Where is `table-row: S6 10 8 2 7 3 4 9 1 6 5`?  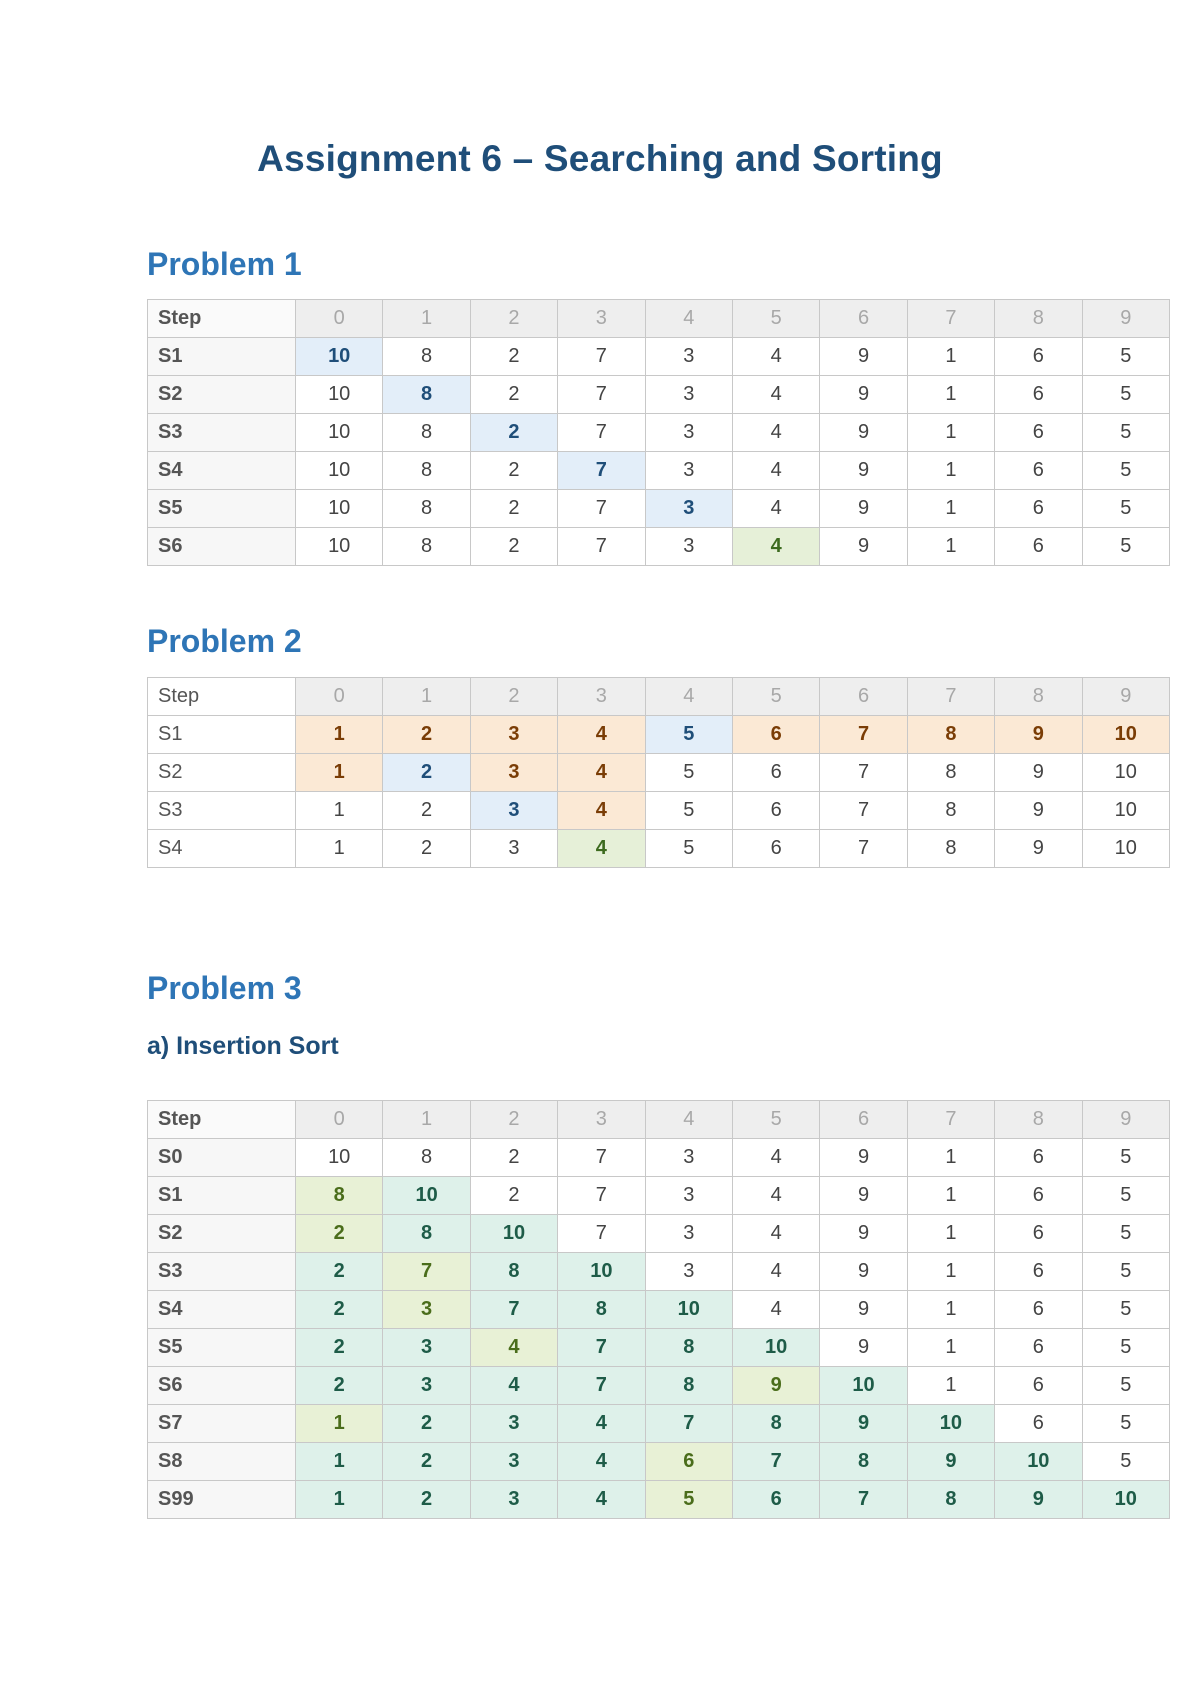
table-row: S6 10 8 2 7 3 4 9 1 6 5 is located at coordinates (659, 546).